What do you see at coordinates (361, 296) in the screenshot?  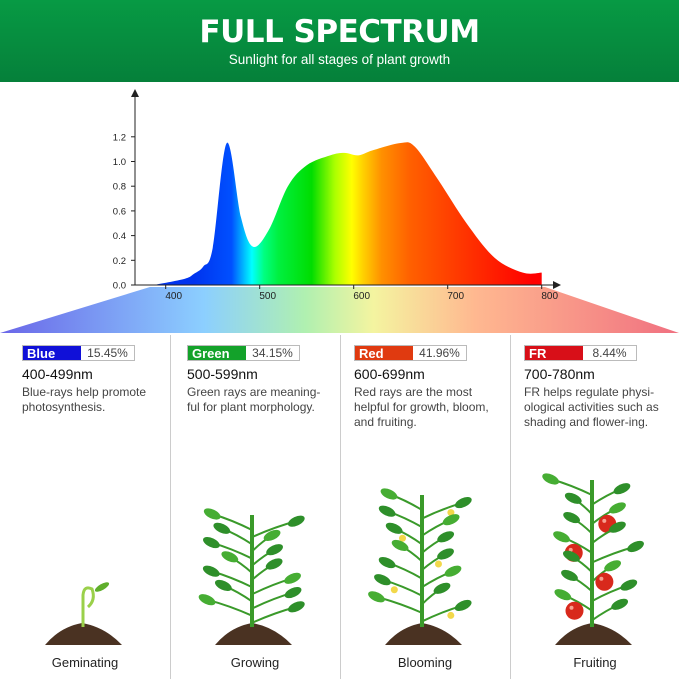 I see `x-tick-label: 600` at bounding box center [361, 296].